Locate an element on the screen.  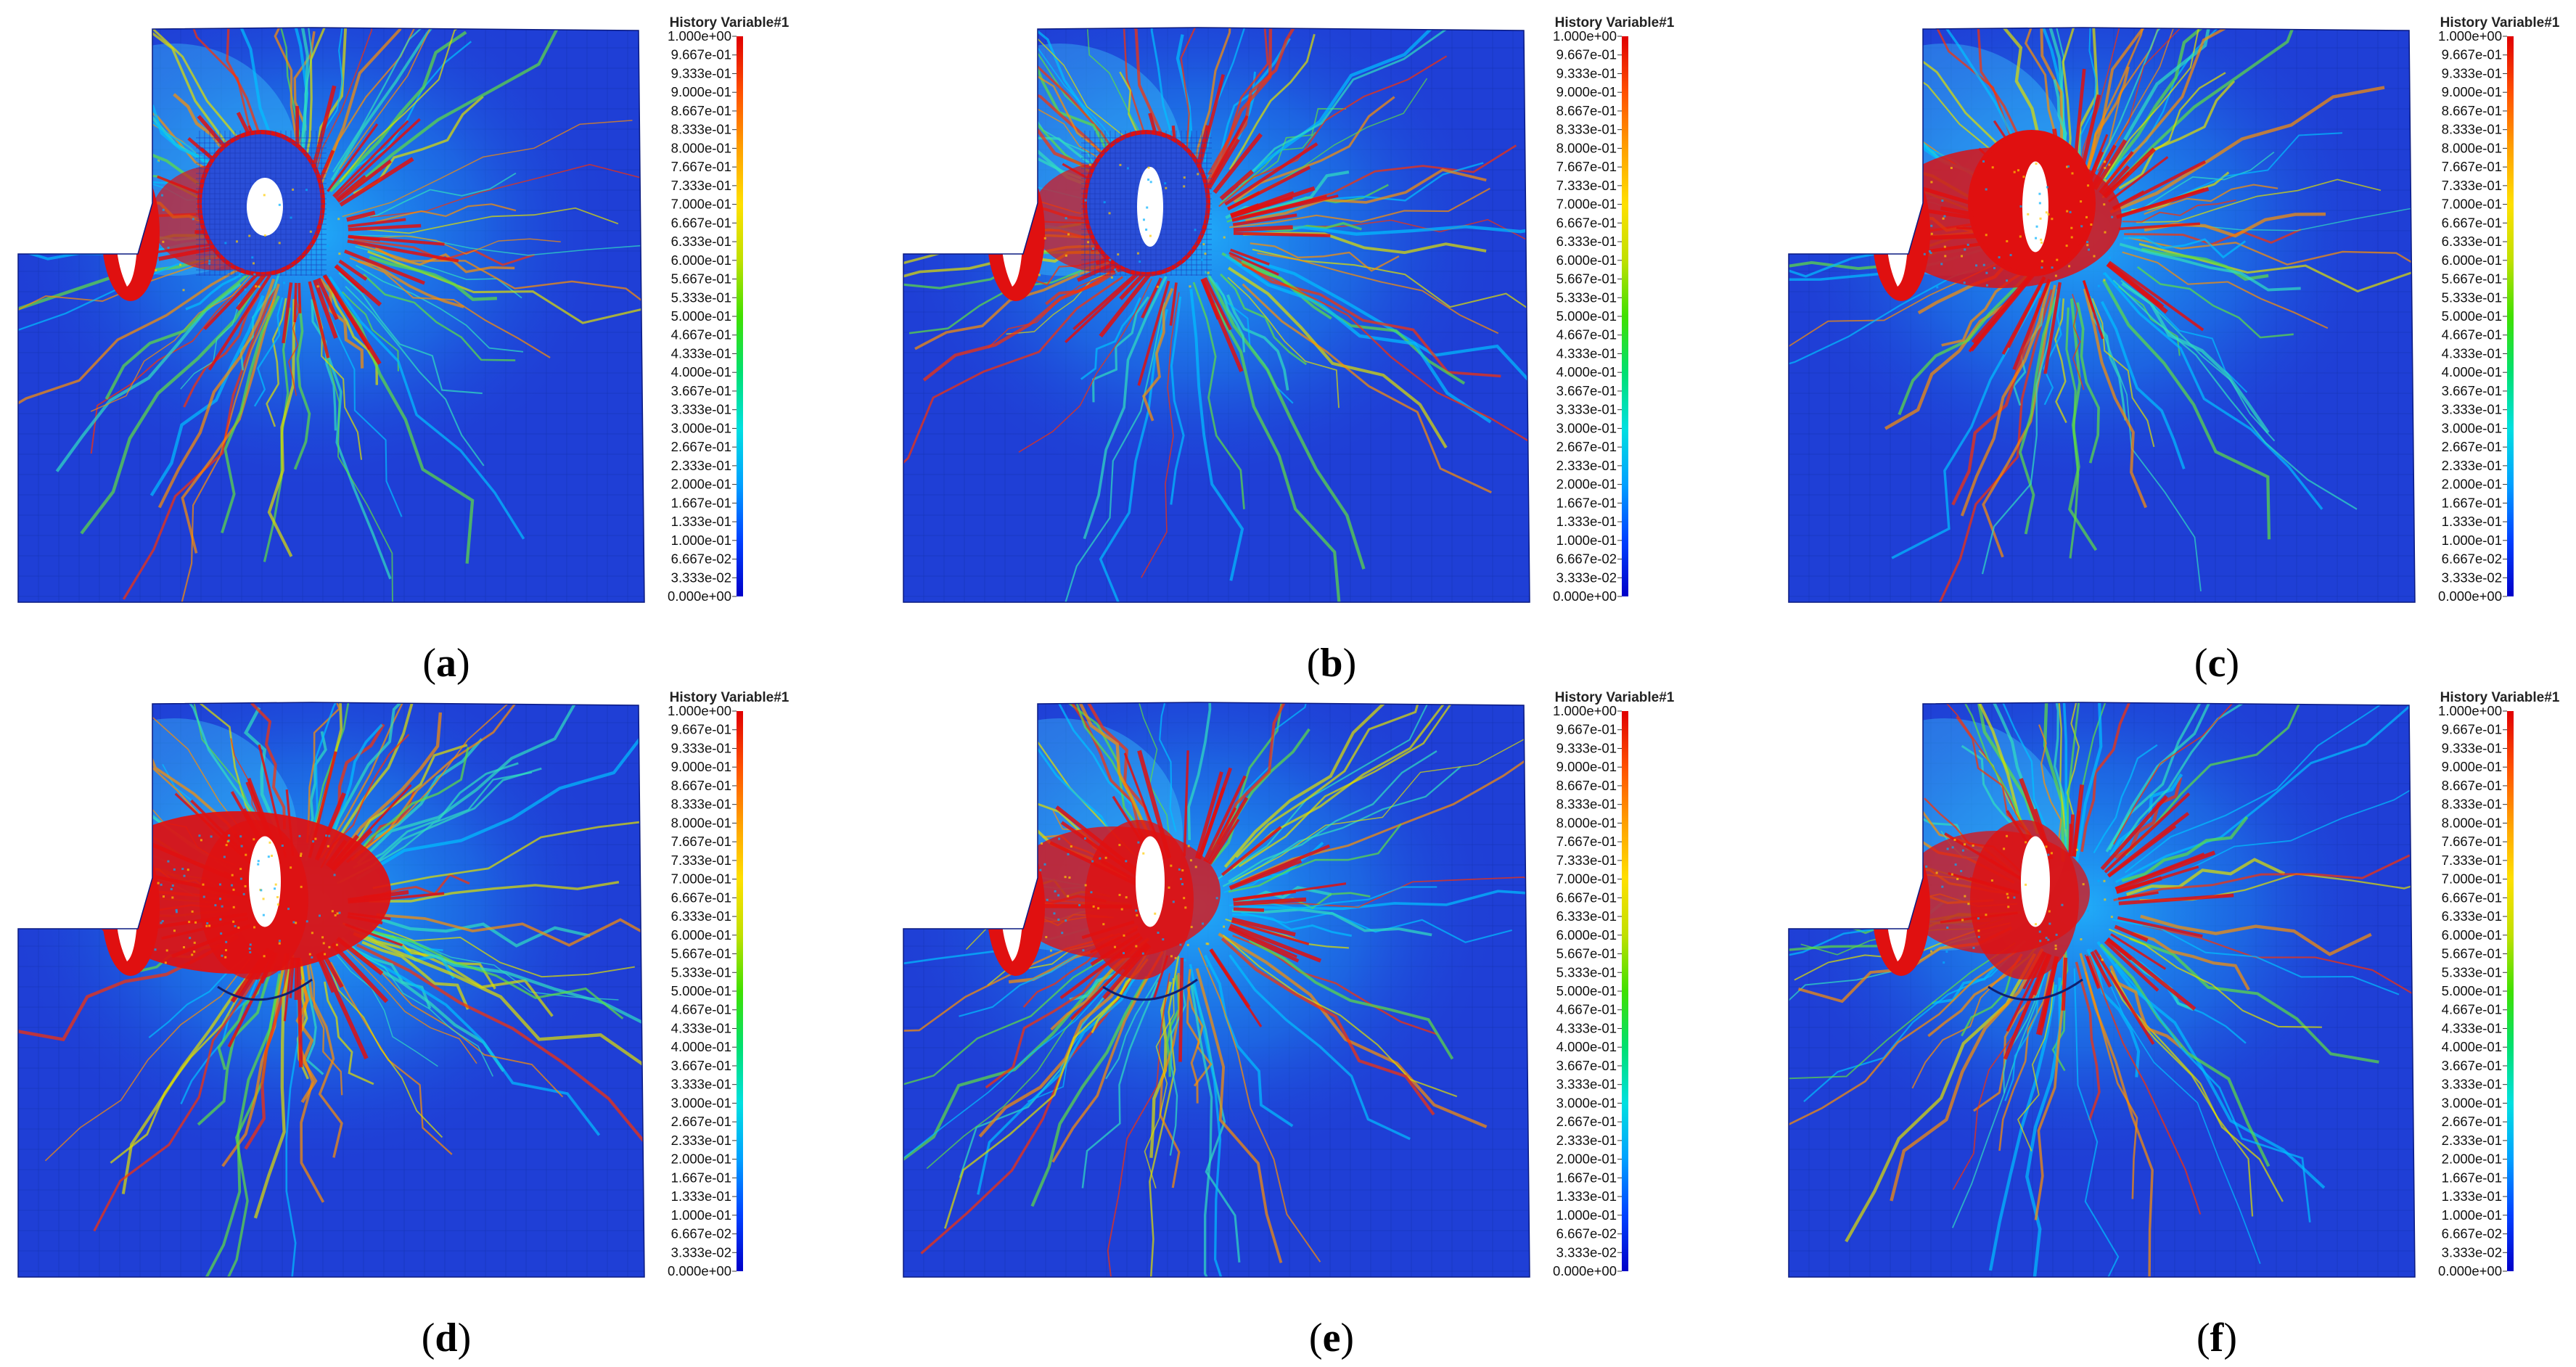
legend-tick-label: 8.000e-01 is located at coordinates (2472, 822).